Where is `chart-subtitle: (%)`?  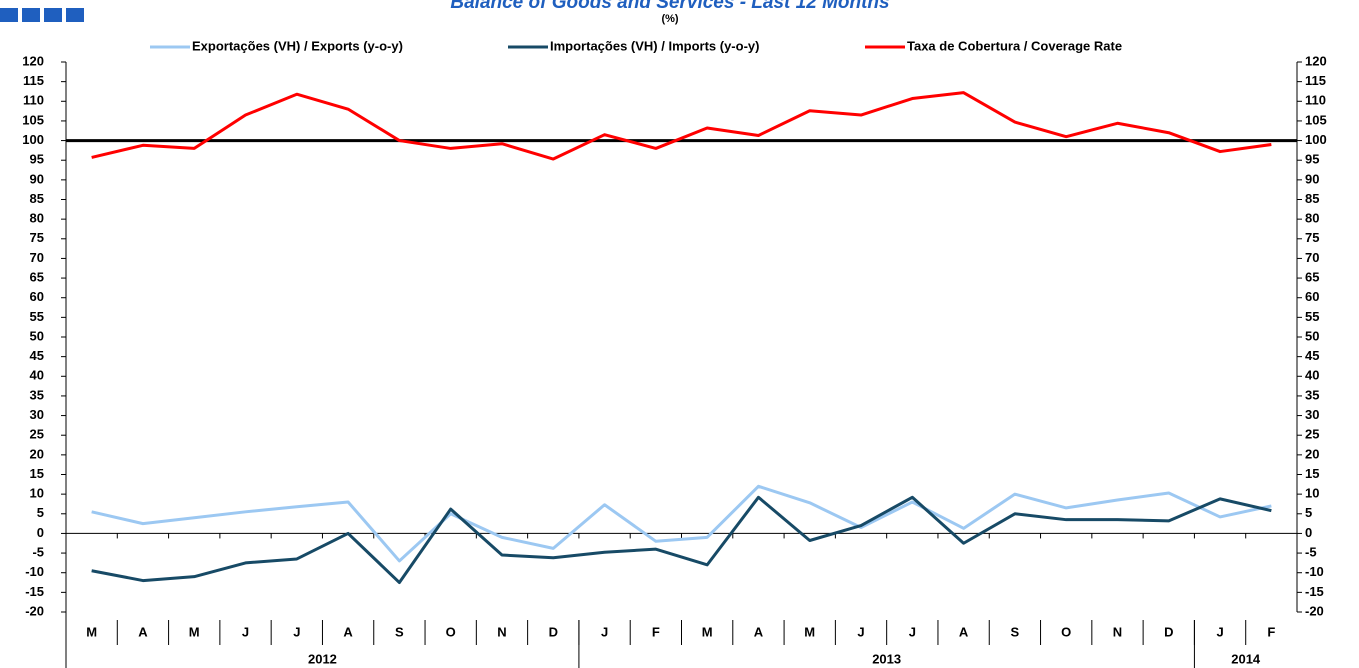
chart-subtitle: (%) is located at coordinates (669, 19).